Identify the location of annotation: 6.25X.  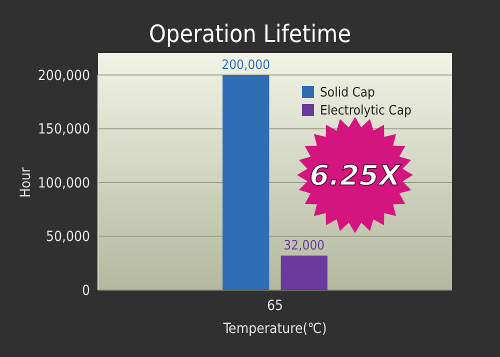
(356, 175).